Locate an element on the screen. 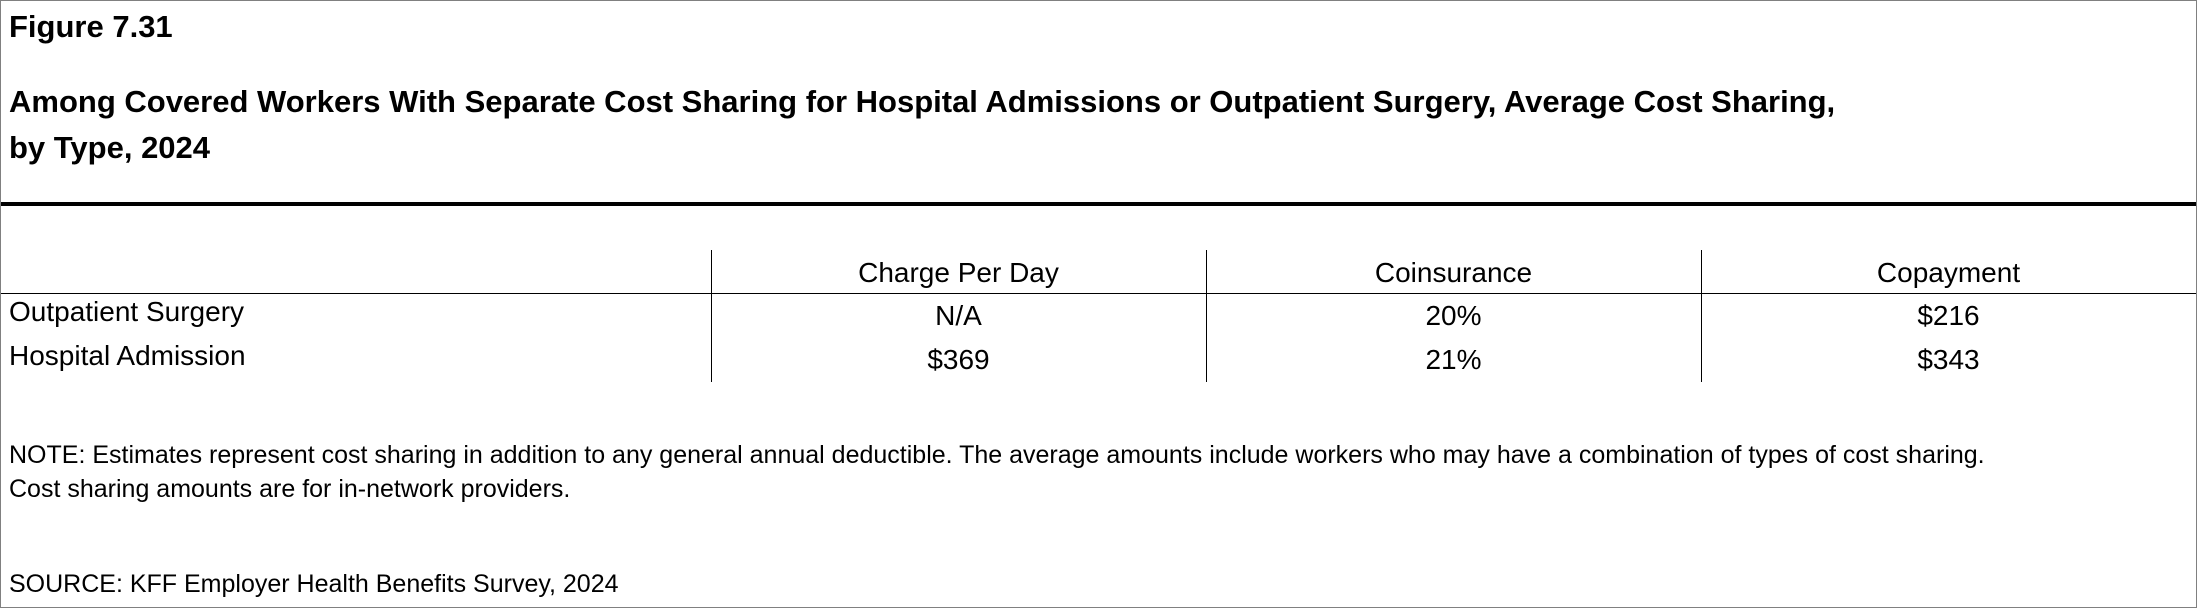  header-rule is located at coordinates (1098, 293).